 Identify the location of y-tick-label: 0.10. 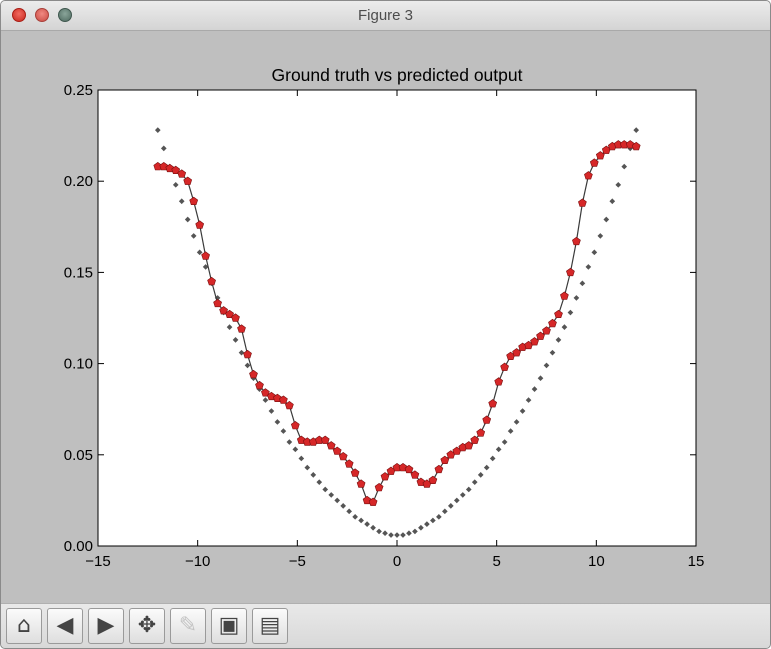
(78, 364).